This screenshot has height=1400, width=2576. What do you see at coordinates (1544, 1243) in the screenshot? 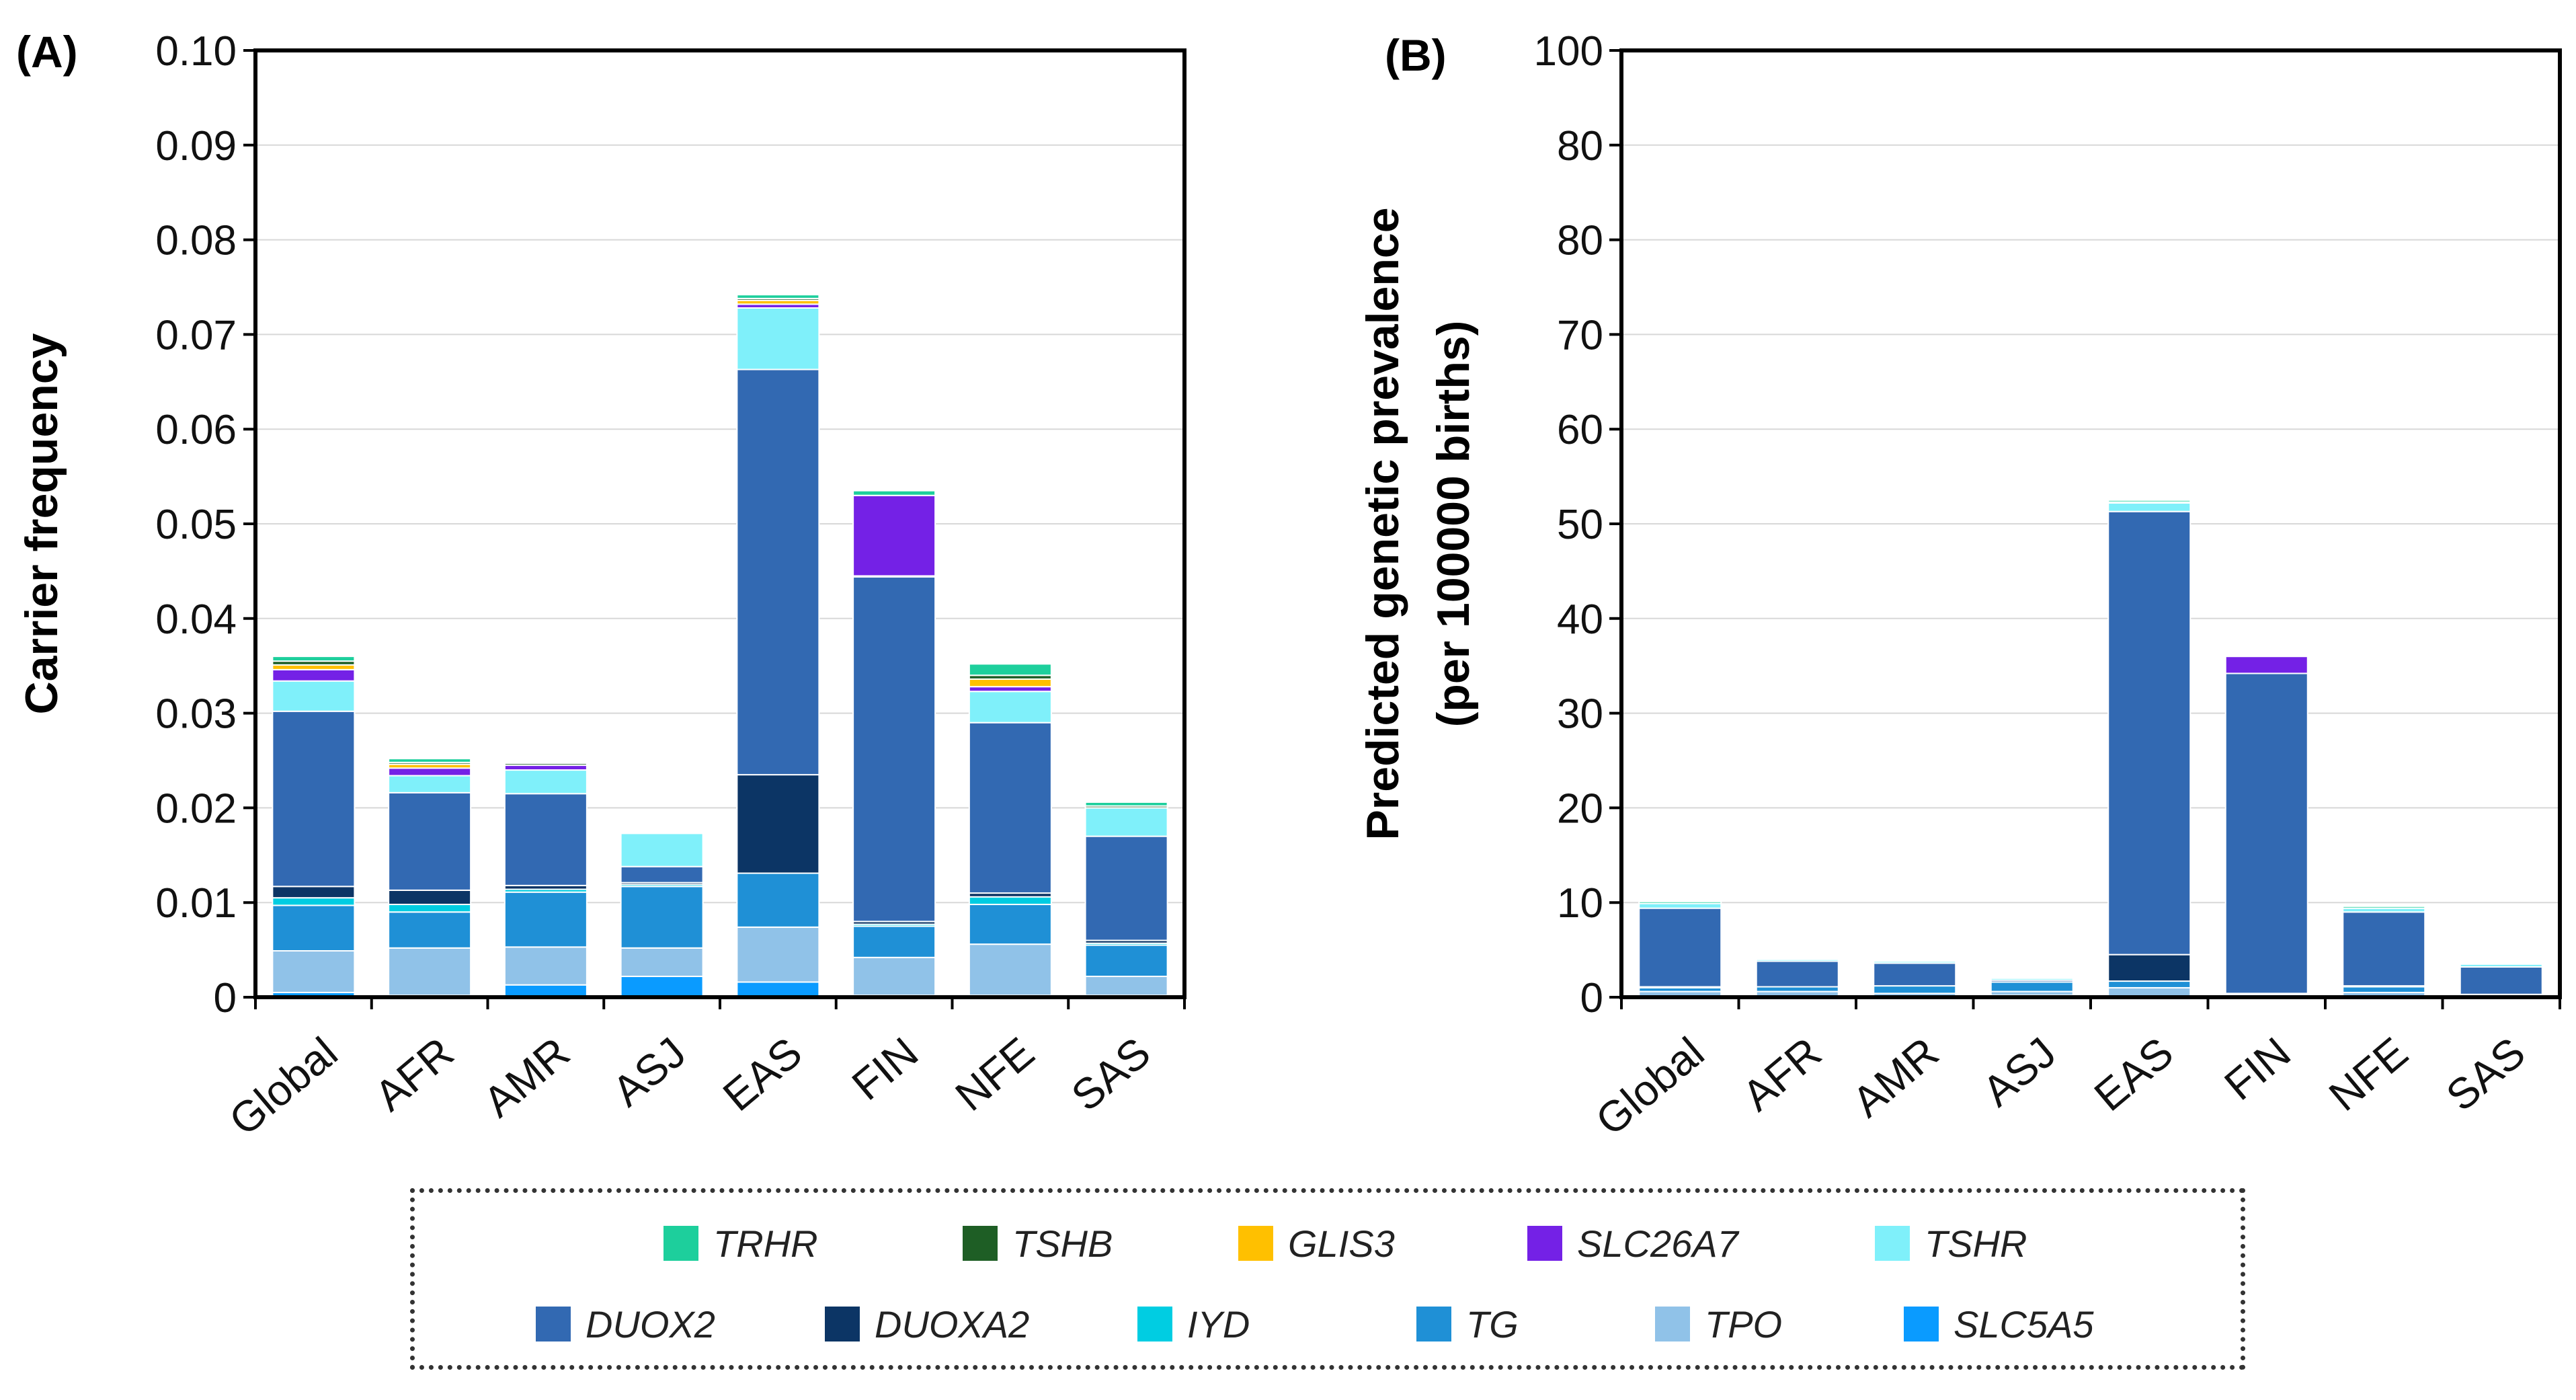
I see `legend-swatch-slc26a7` at bounding box center [1544, 1243].